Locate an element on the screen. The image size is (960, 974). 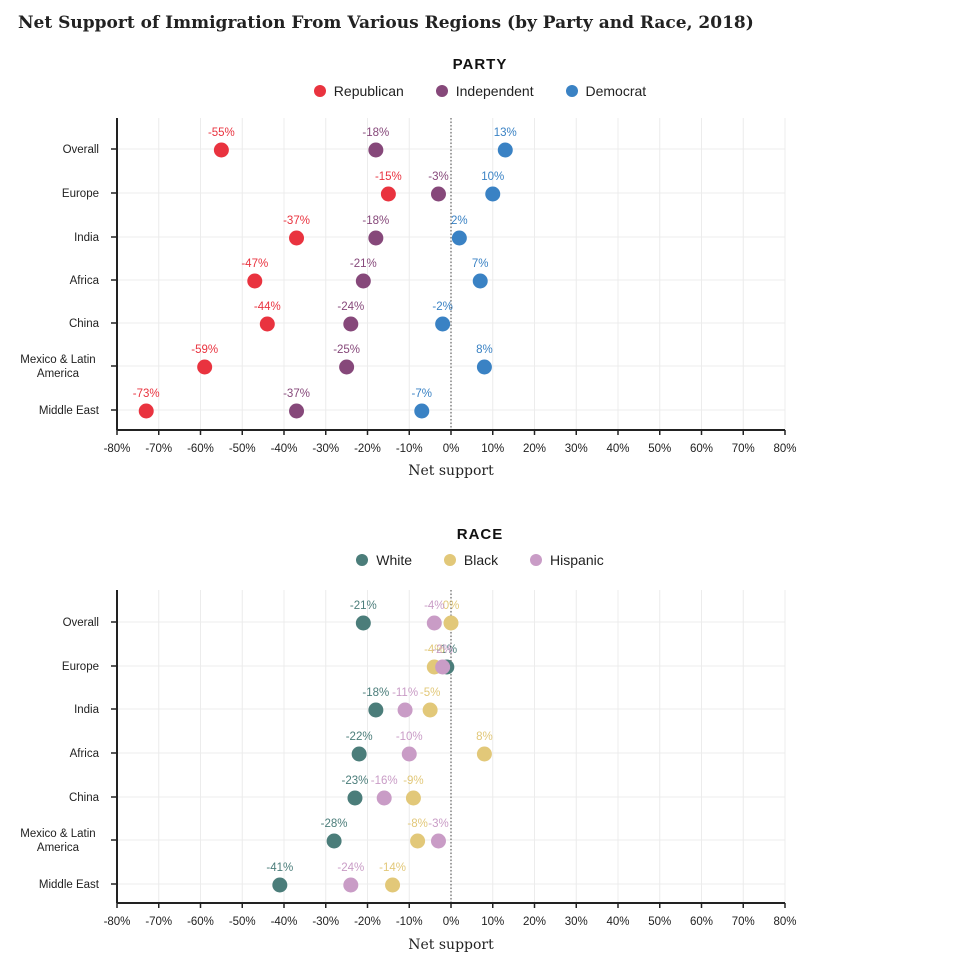
value-label-white-europe: -1% is located at coordinates (447, 650).